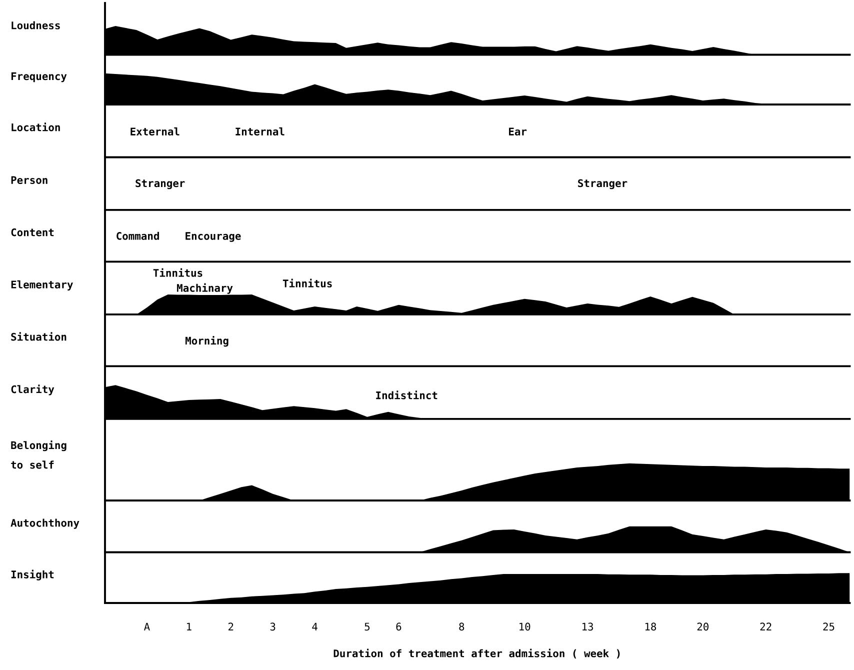  I want to click on text: Encourage, so click(213, 237).